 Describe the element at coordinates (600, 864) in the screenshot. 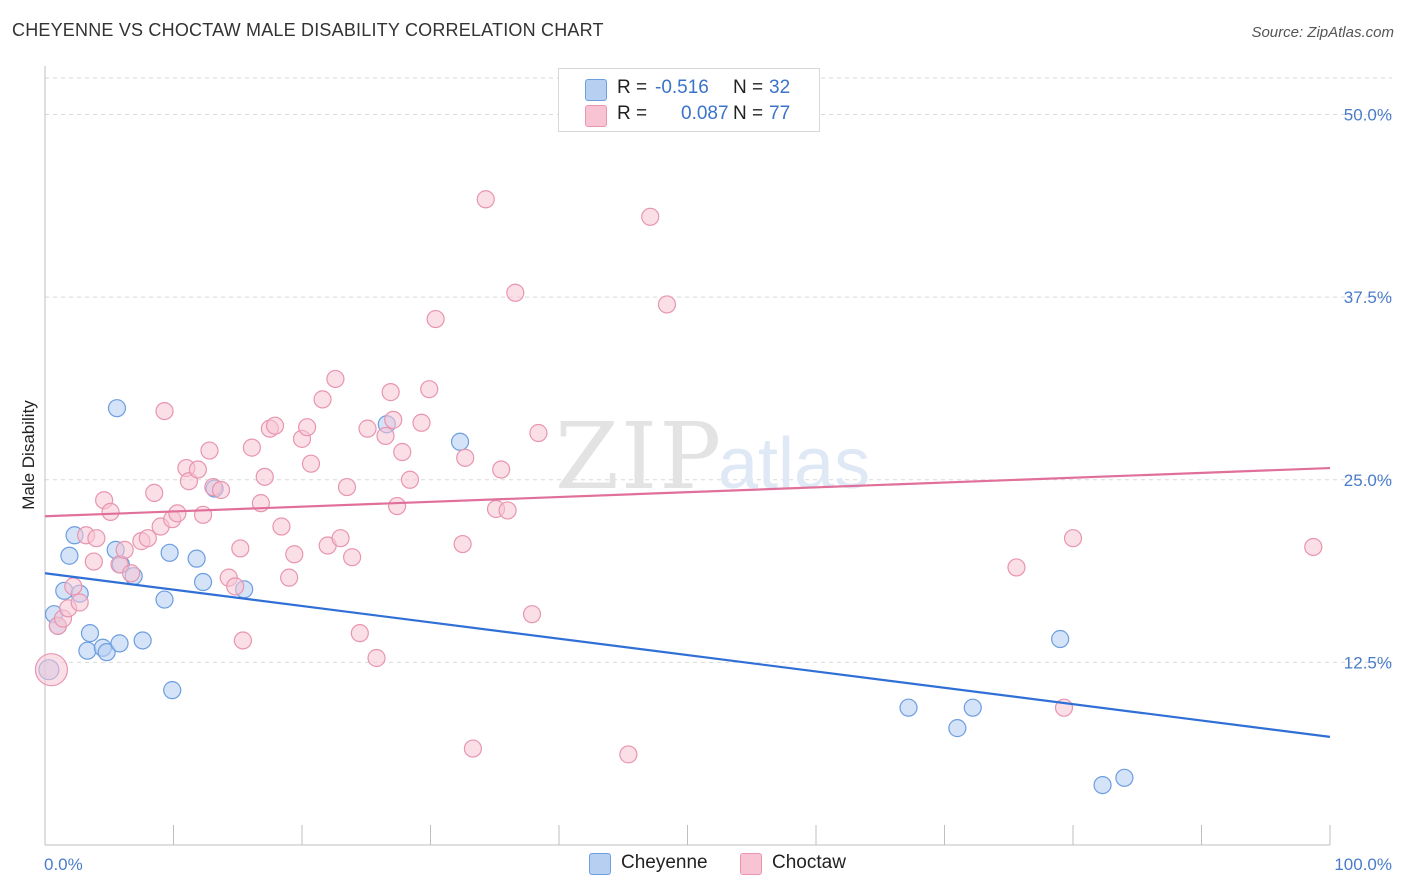

I see `cheyenne-legend-swatch` at that location.